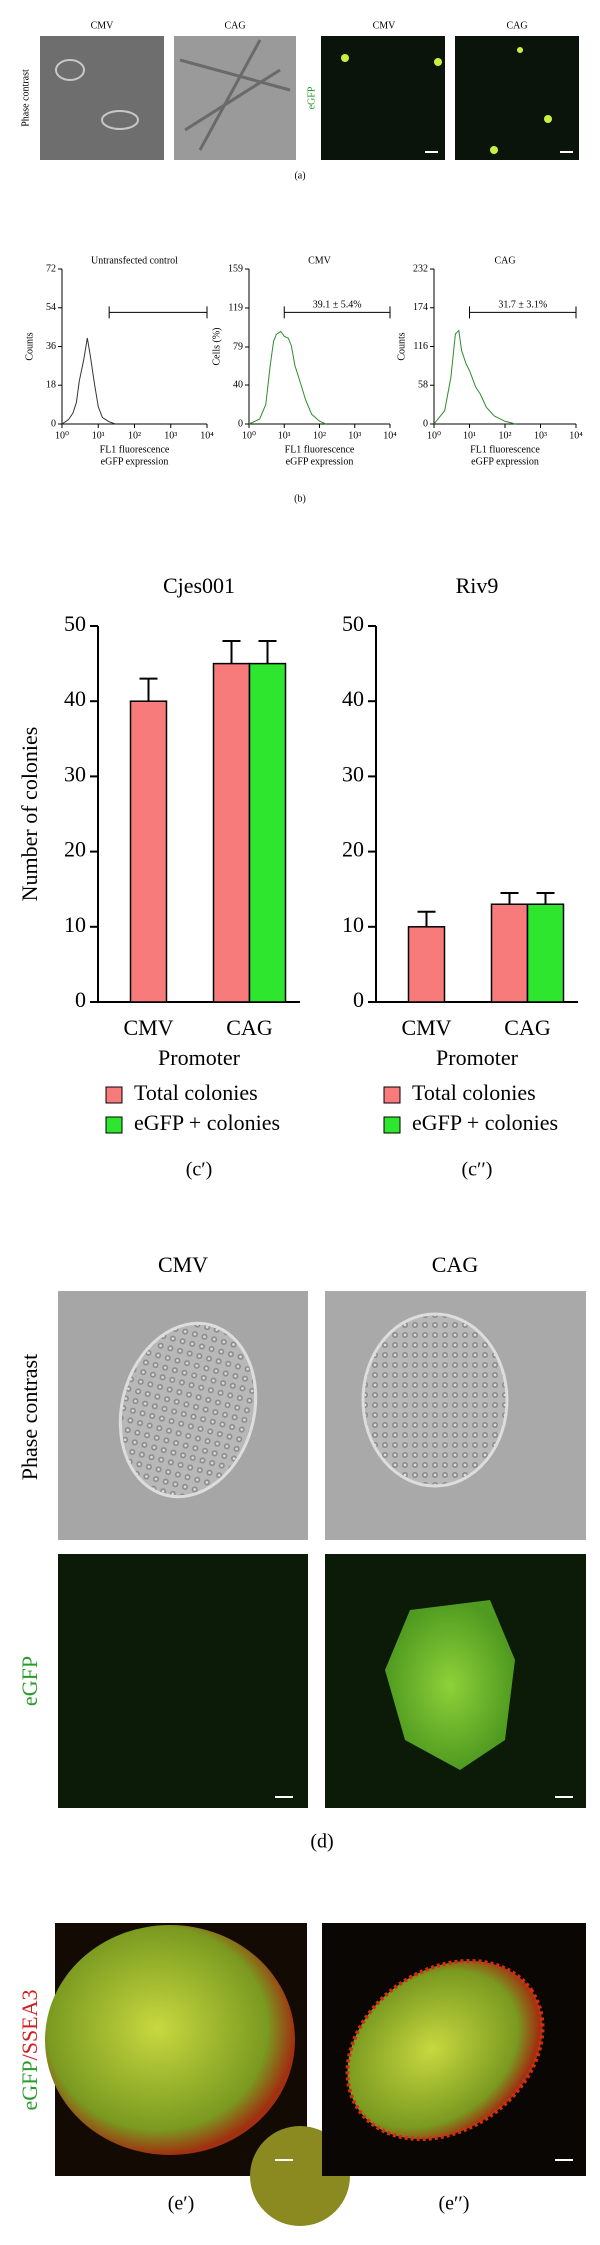 The height and width of the screenshot is (2245, 600). What do you see at coordinates (181, 2204) in the screenshot?
I see `panel-caption: (e′)` at bounding box center [181, 2204].